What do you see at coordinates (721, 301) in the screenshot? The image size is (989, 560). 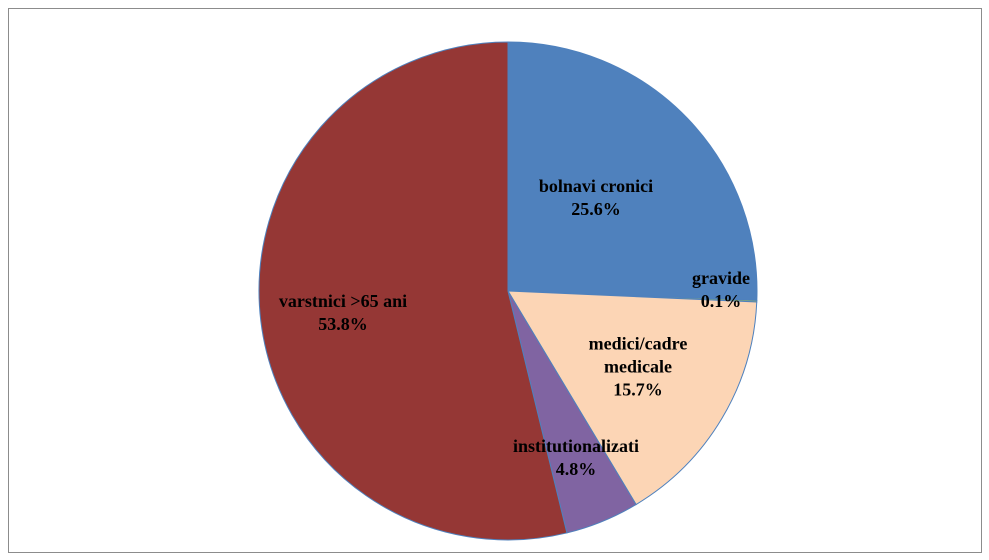 I see `value-label: 0.1%` at bounding box center [721, 301].